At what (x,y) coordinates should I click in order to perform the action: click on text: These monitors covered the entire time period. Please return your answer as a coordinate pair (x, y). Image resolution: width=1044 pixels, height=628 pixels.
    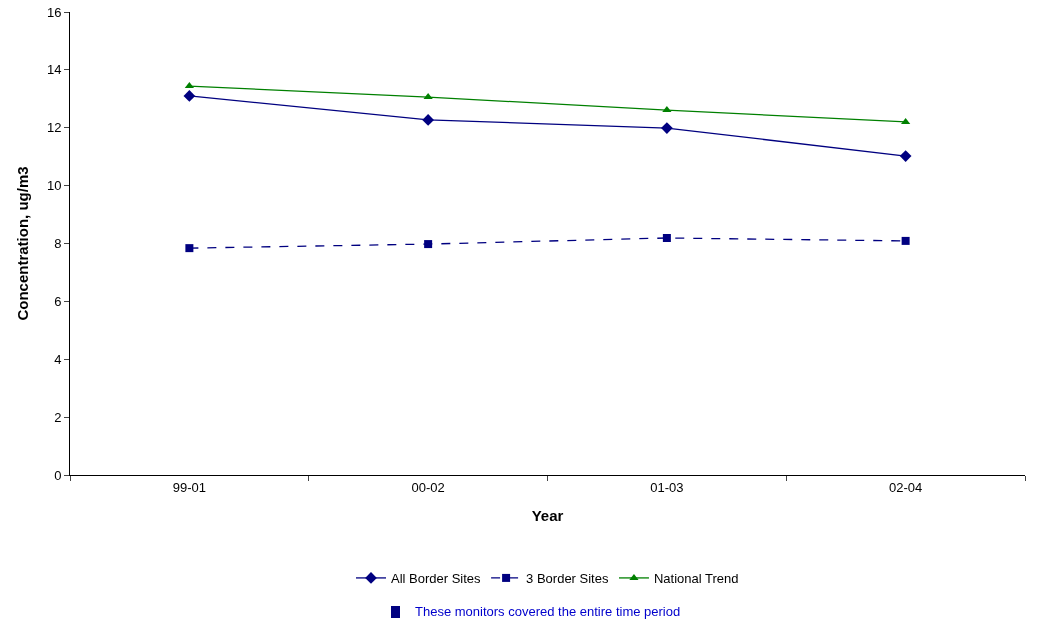
    Looking at the image, I should click on (548, 611).